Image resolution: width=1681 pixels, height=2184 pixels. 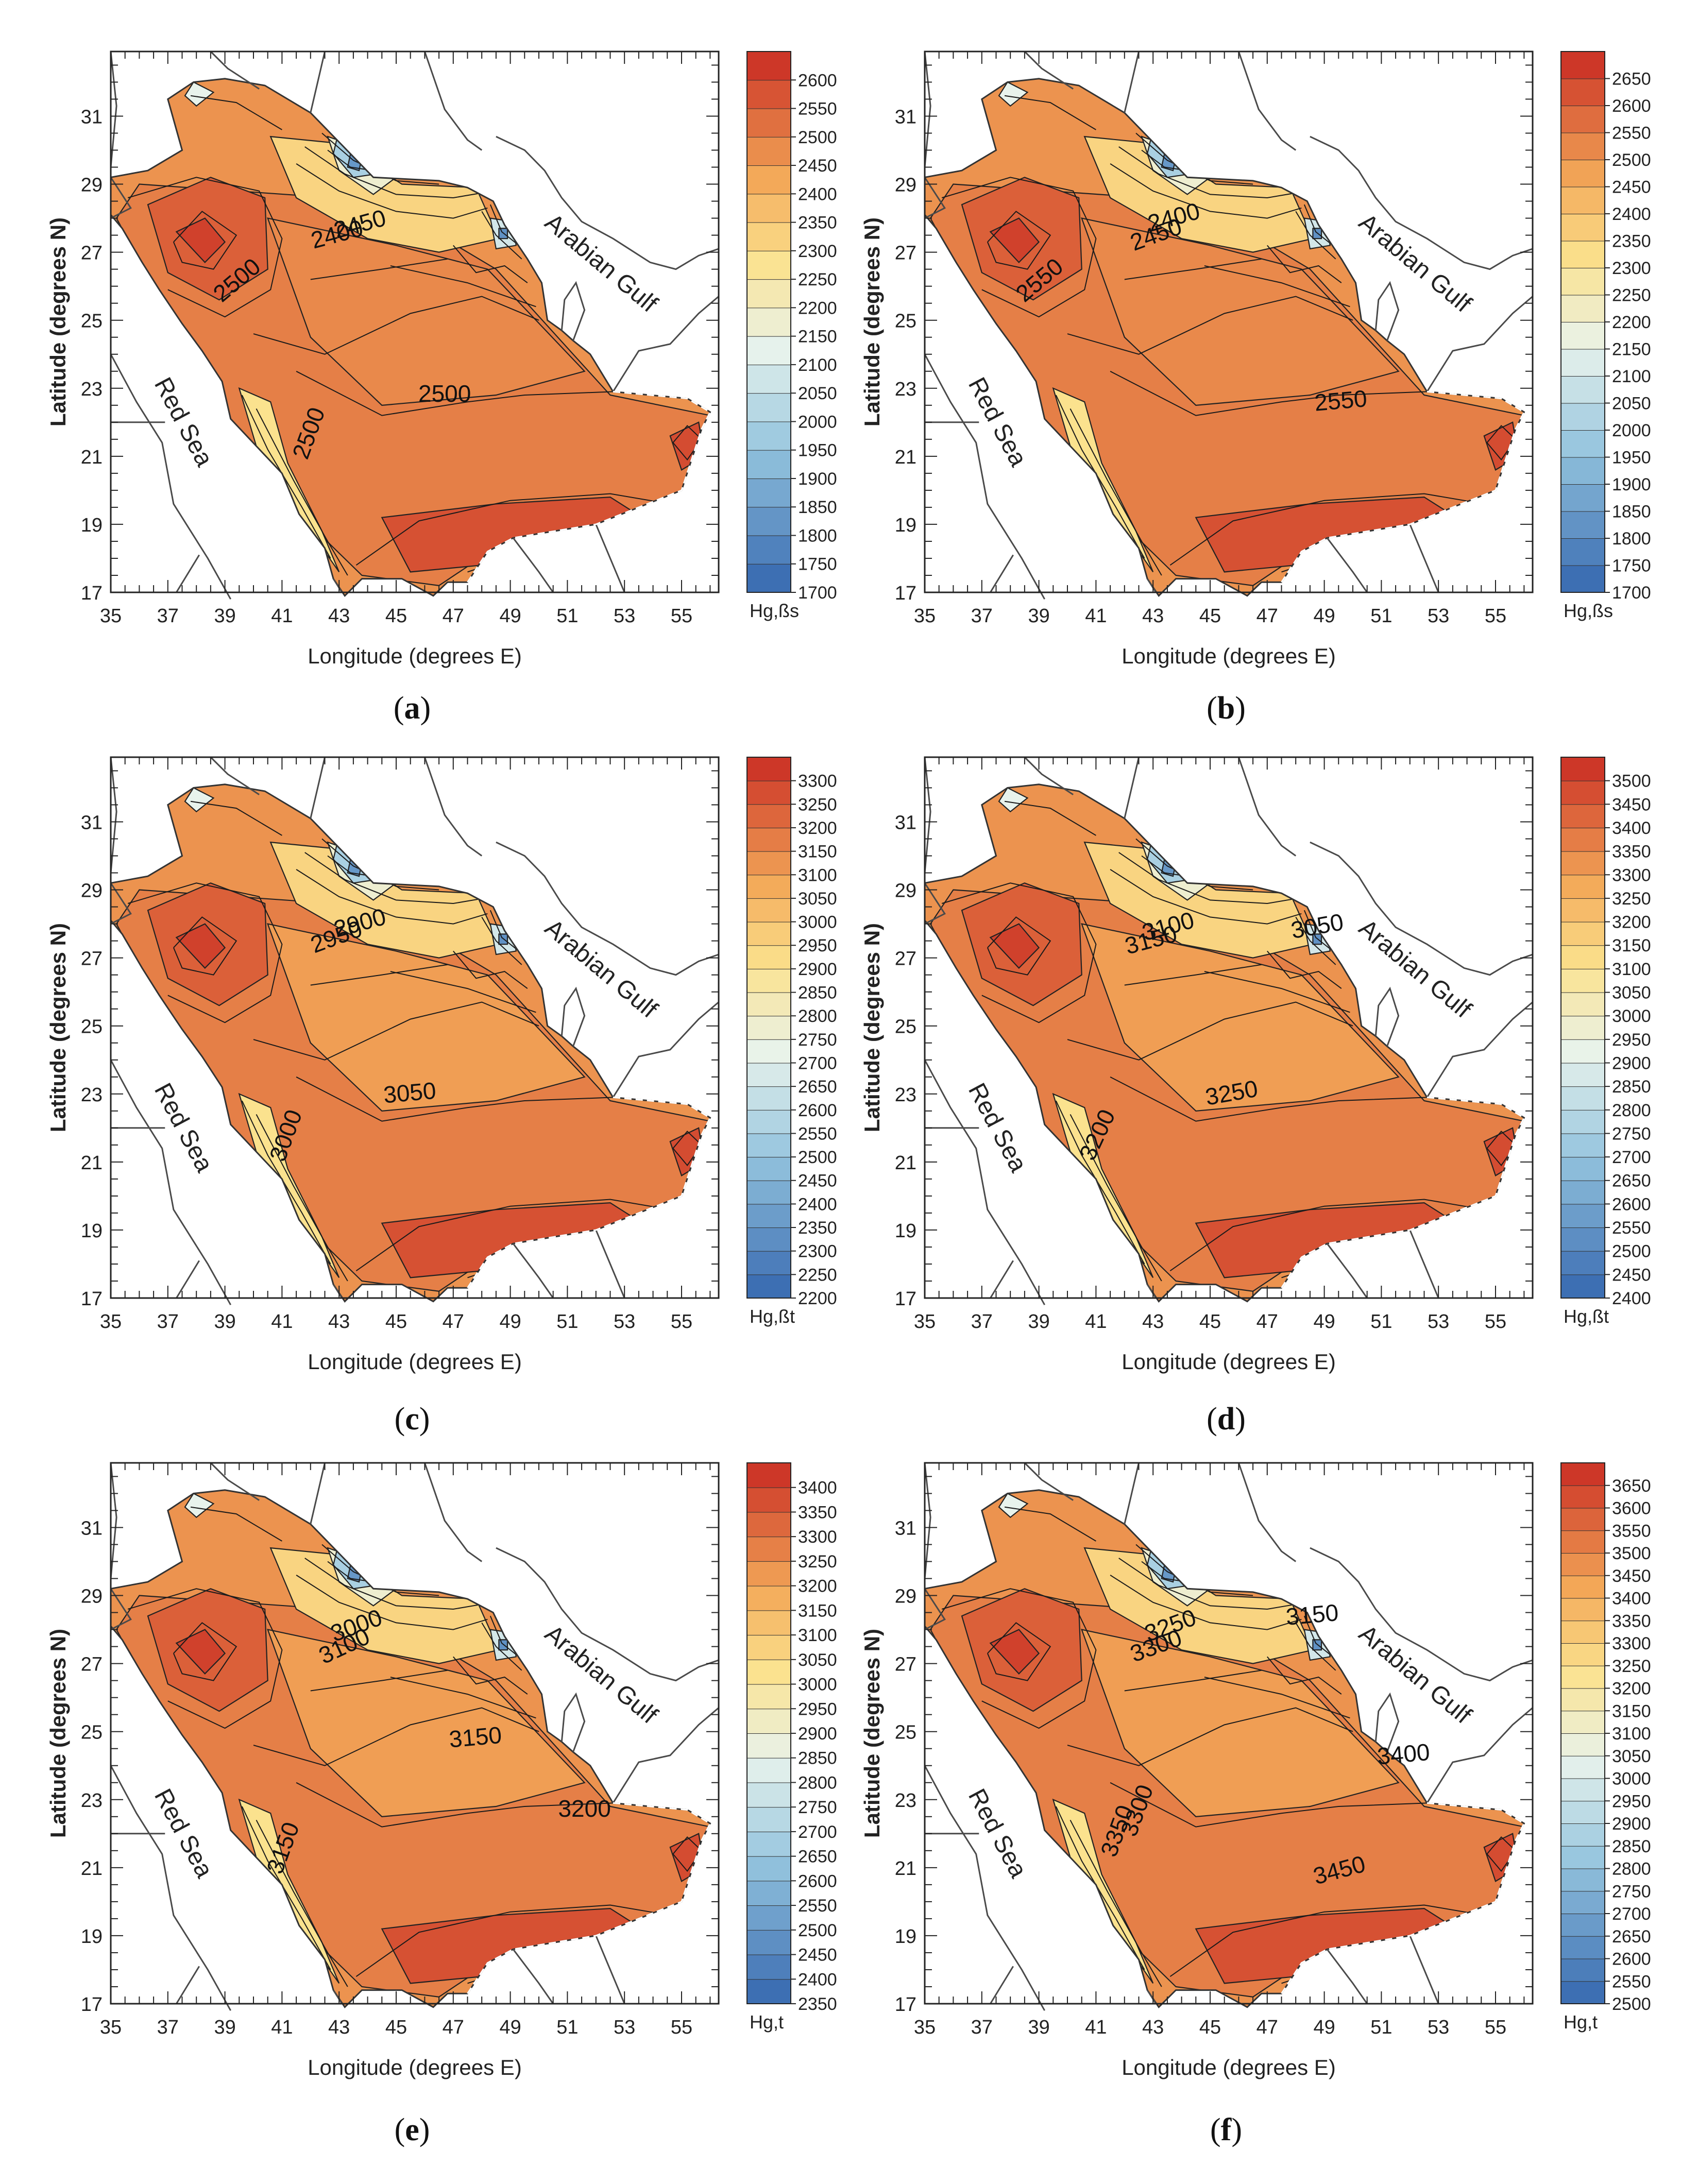 What do you see at coordinates (767, 2022) in the screenshot?
I see `colorbar-title: Hg,t` at bounding box center [767, 2022].